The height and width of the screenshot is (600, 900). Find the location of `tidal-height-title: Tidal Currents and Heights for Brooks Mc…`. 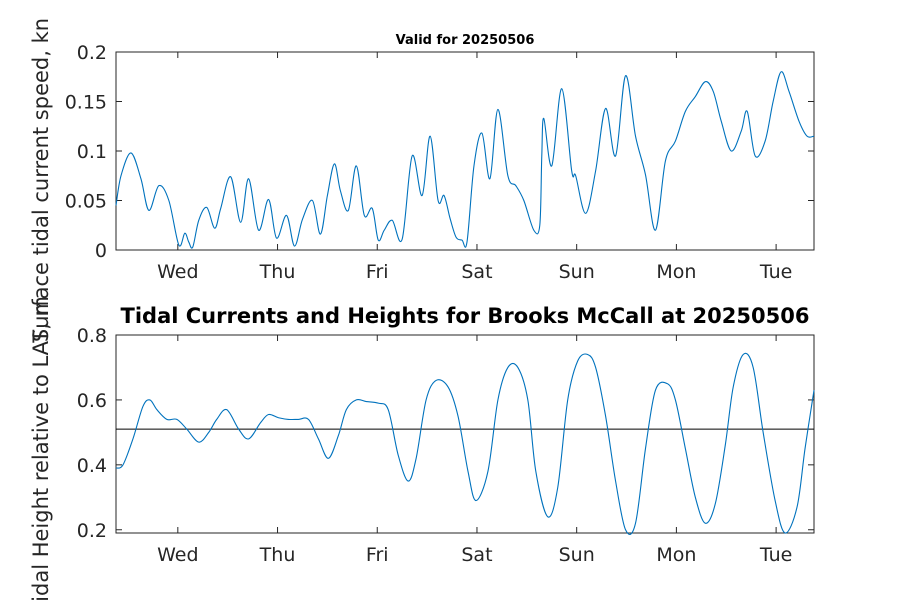

tidal-height-title: Tidal Currents and Heights for Brooks Mc… is located at coordinates (465, 316).